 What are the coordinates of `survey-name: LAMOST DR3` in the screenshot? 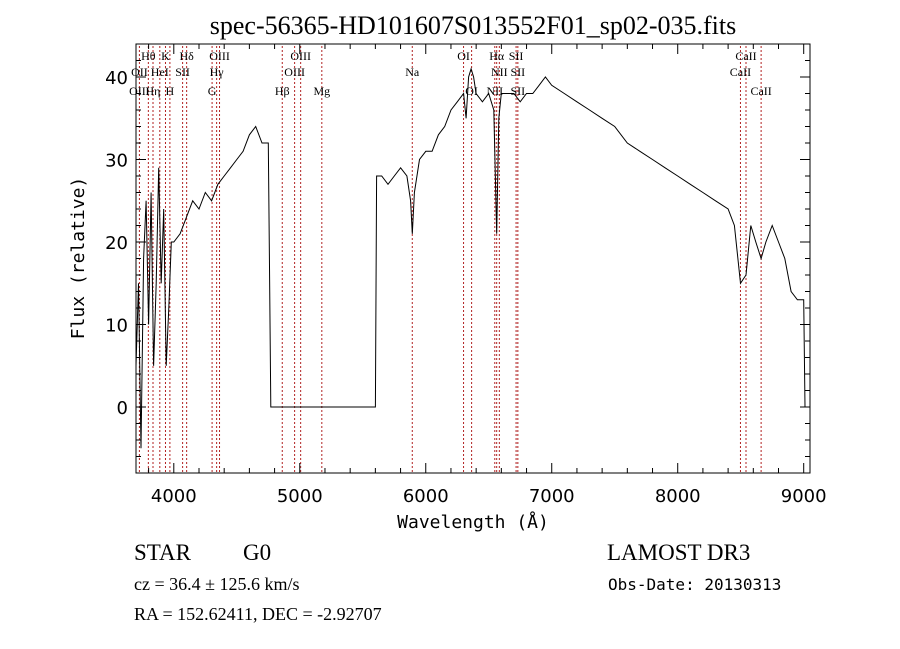 It's located at (678, 552).